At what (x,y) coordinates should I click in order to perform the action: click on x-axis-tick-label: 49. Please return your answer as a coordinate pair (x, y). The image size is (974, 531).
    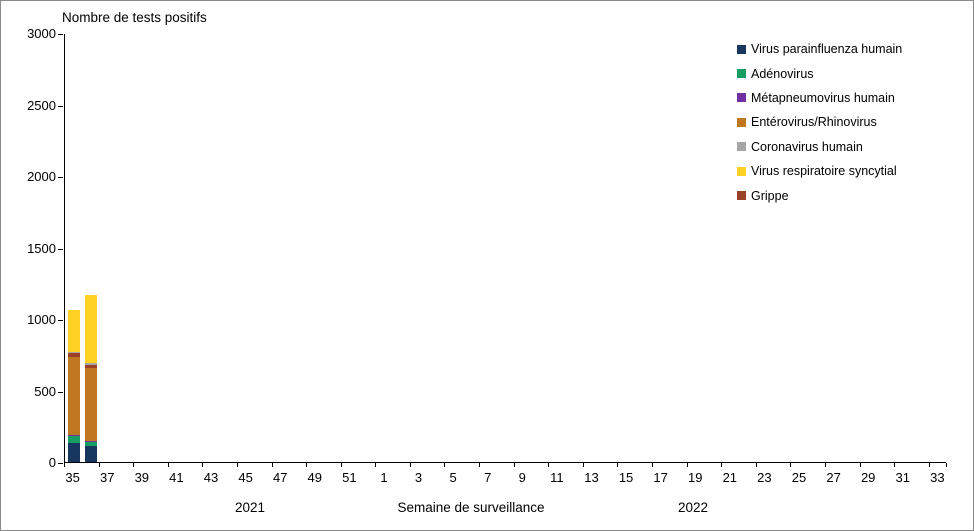
    Looking at the image, I should click on (314, 477).